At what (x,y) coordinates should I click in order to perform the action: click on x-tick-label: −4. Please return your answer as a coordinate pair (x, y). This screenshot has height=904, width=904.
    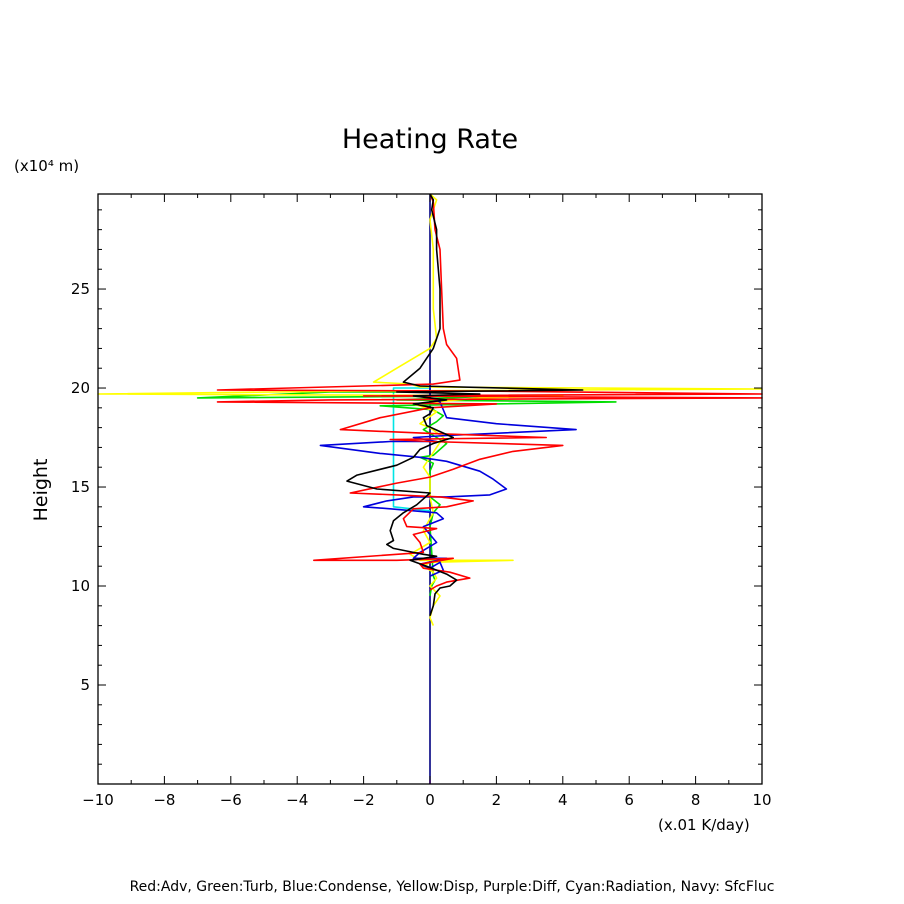
    Looking at the image, I should click on (297, 800).